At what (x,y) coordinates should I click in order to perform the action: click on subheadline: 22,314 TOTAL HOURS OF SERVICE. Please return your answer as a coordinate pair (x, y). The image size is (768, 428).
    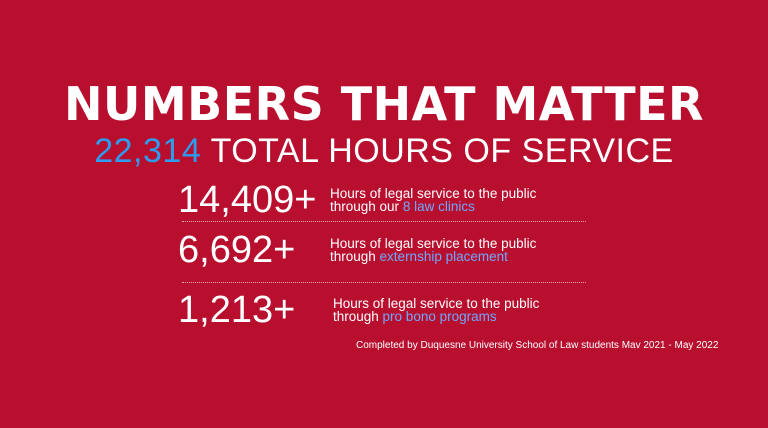
    Looking at the image, I should click on (384, 151).